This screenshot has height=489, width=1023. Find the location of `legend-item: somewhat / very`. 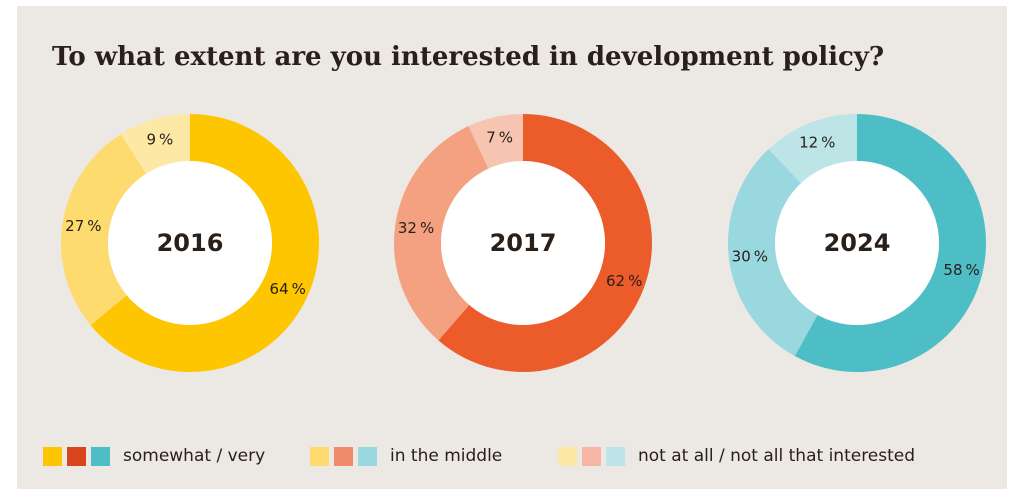

legend-item: somewhat / very is located at coordinates (154, 456).